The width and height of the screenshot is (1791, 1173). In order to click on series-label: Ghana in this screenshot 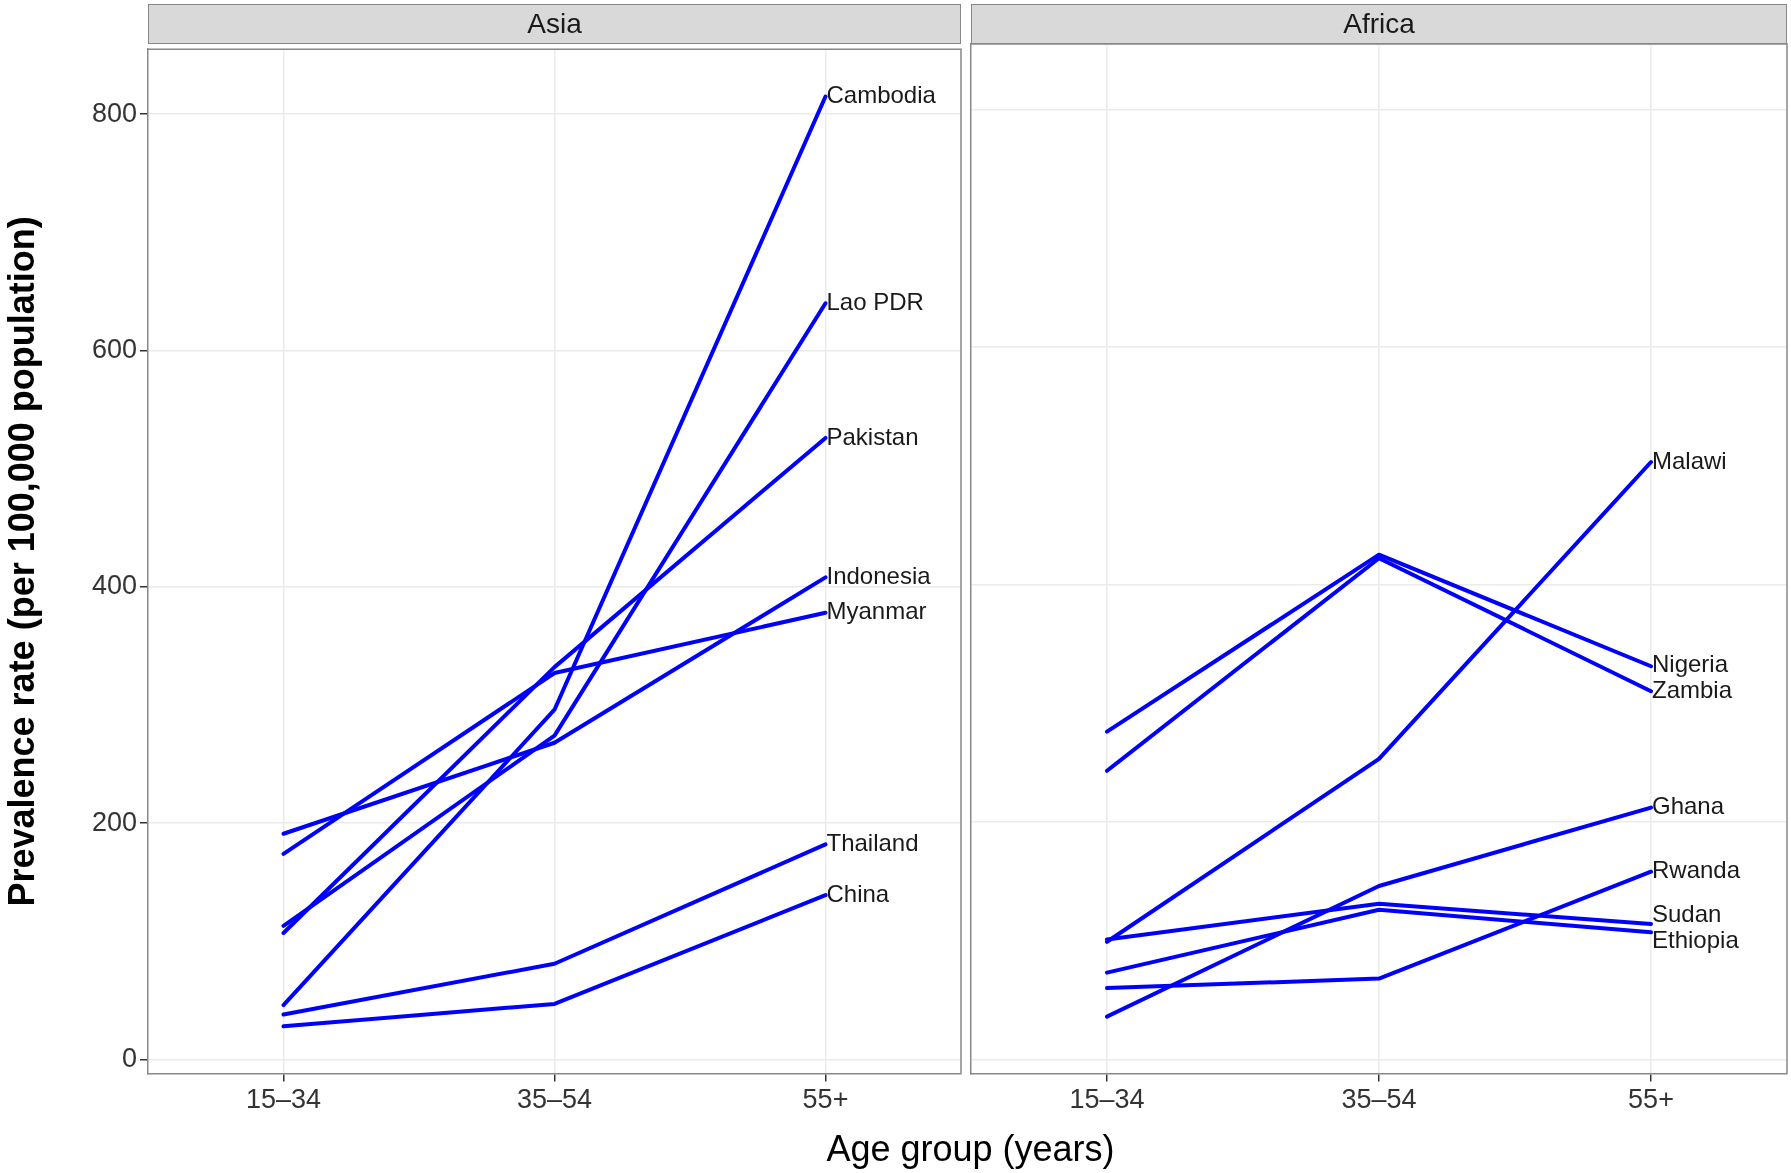, I will do `click(1688, 806)`.